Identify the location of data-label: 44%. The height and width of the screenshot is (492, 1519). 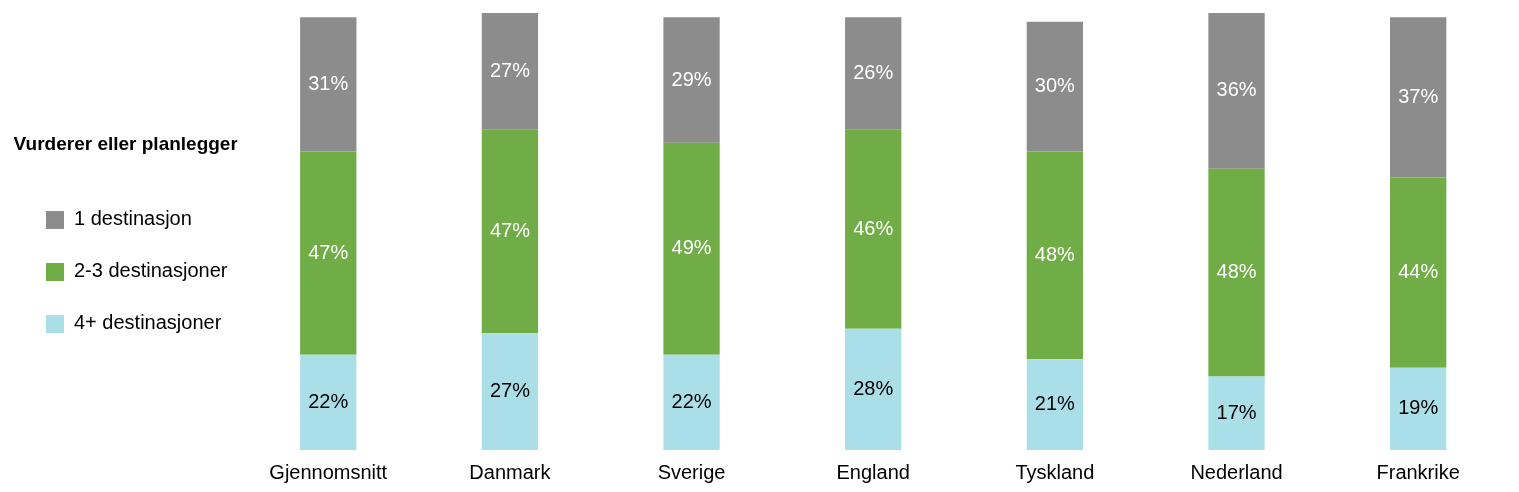
(1418, 271).